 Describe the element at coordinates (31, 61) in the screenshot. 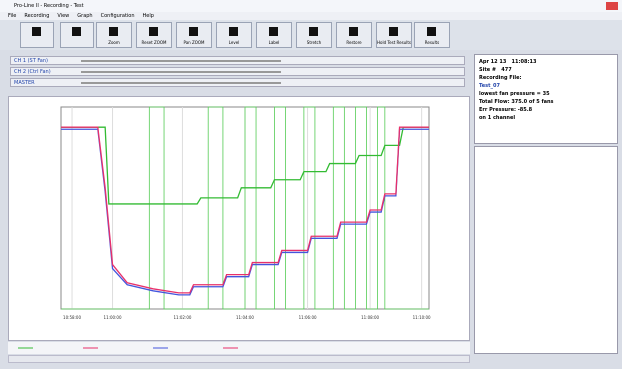

I see `channel-name: CH 1 (ST Fan)` at that location.